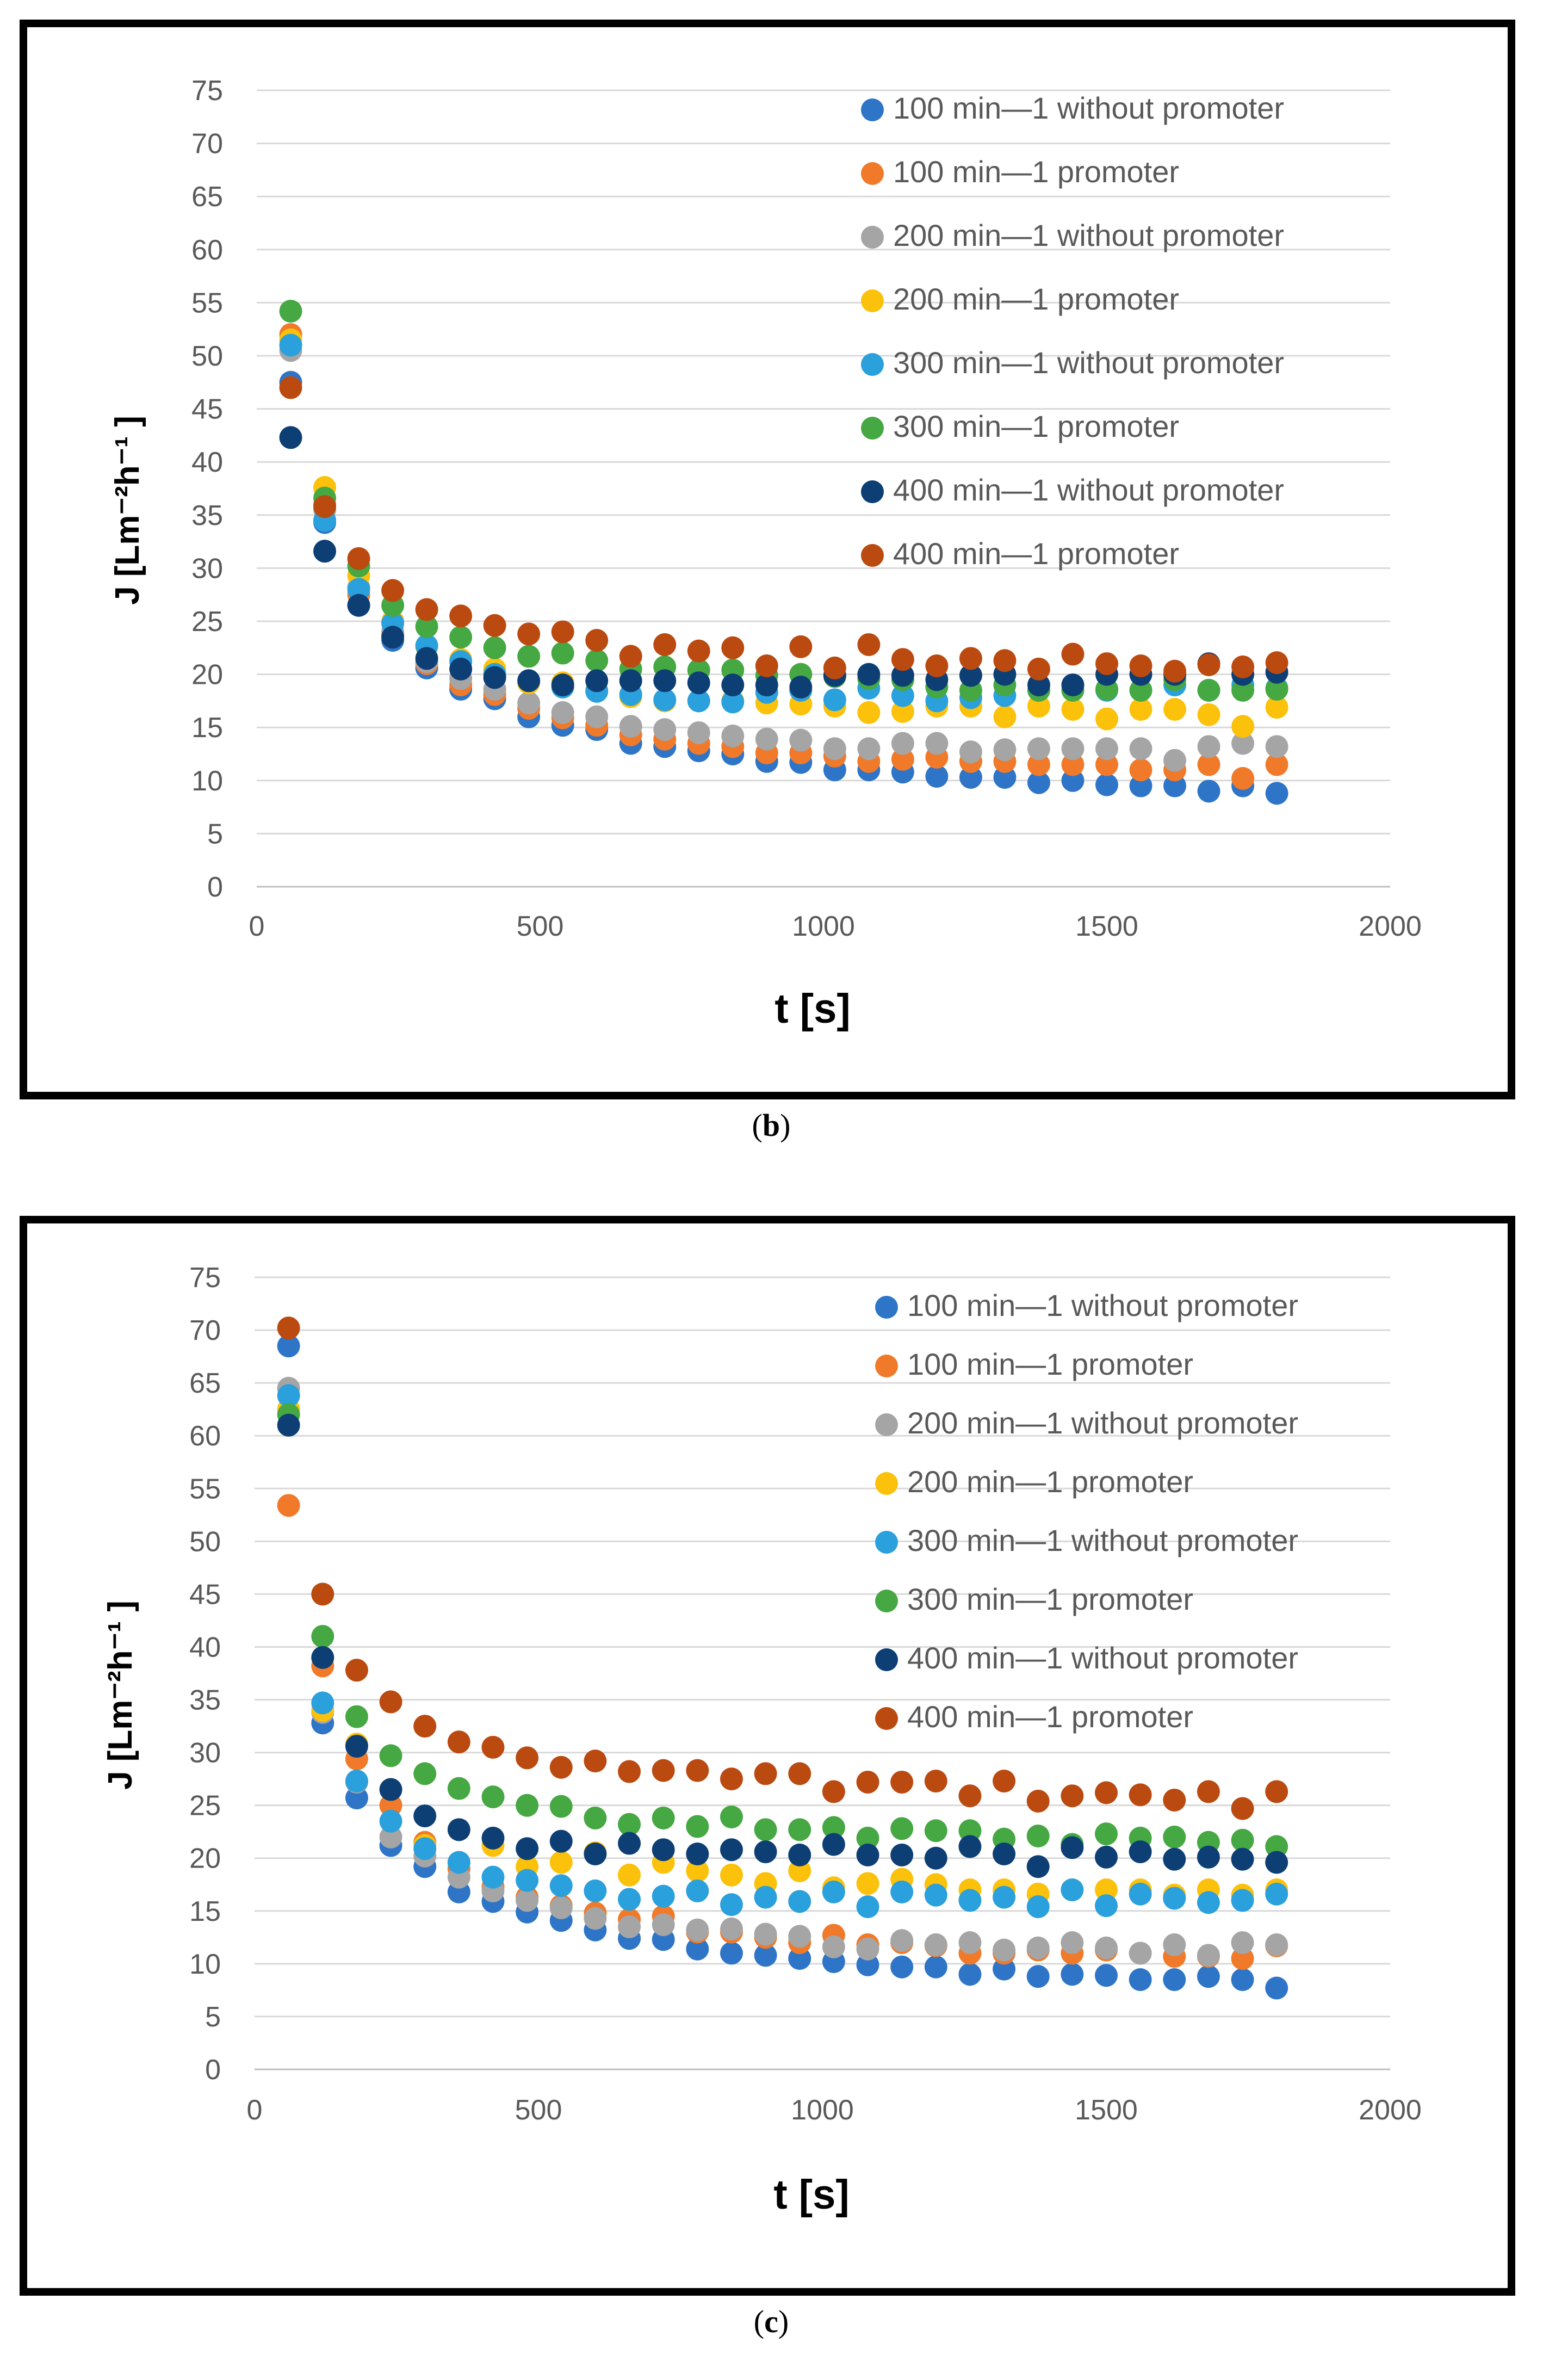 This screenshot has width=1543, height=2380. I want to click on y-tick-label: 65, so click(207, 197).